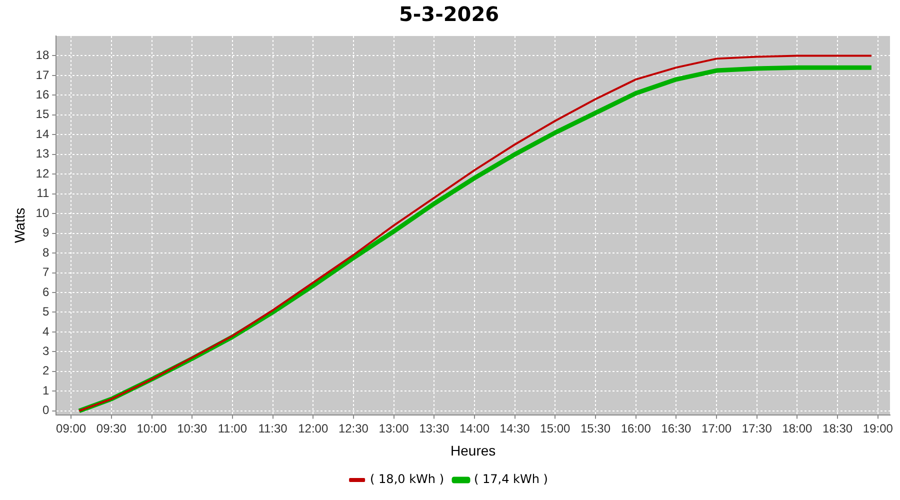  What do you see at coordinates (43, 133) in the screenshot?
I see `y-tick-label: 14` at bounding box center [43, 133].